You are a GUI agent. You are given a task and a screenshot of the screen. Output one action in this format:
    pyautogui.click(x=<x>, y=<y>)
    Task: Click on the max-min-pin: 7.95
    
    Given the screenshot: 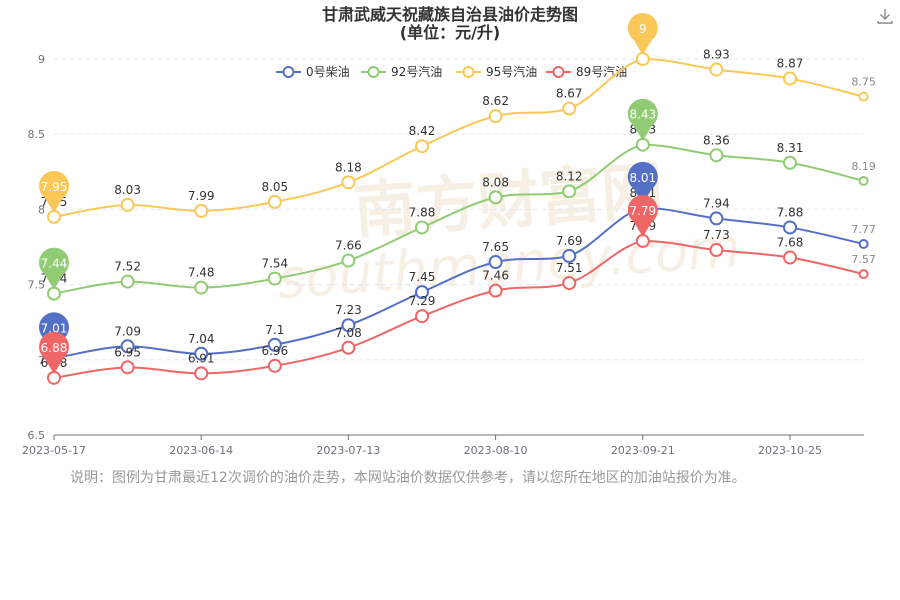 What is the action you would take?
    pyautogui.click(x=54, y=191)
    